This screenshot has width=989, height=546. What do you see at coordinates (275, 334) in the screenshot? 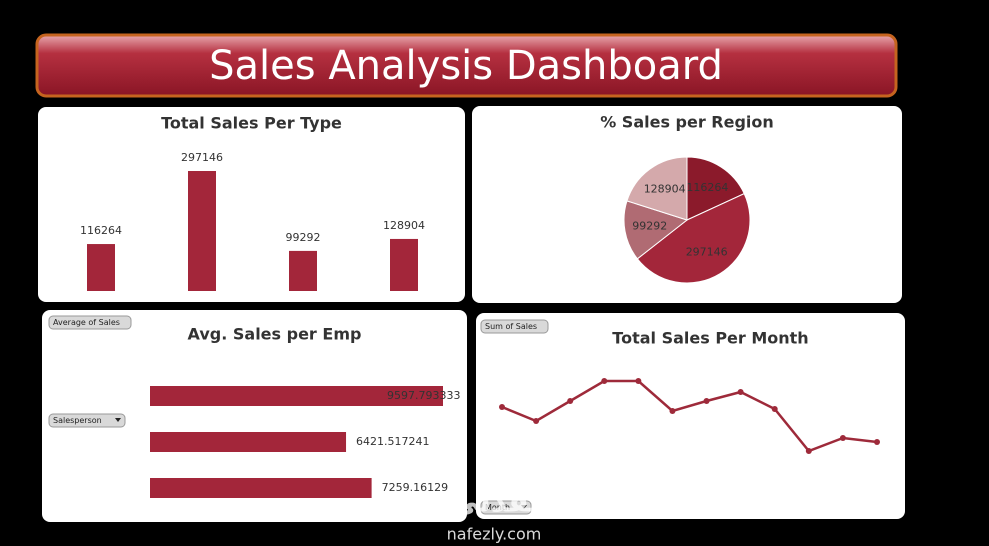
I see `chart-title: Avg. Sales per Emp` at bounding box center [275, 334].